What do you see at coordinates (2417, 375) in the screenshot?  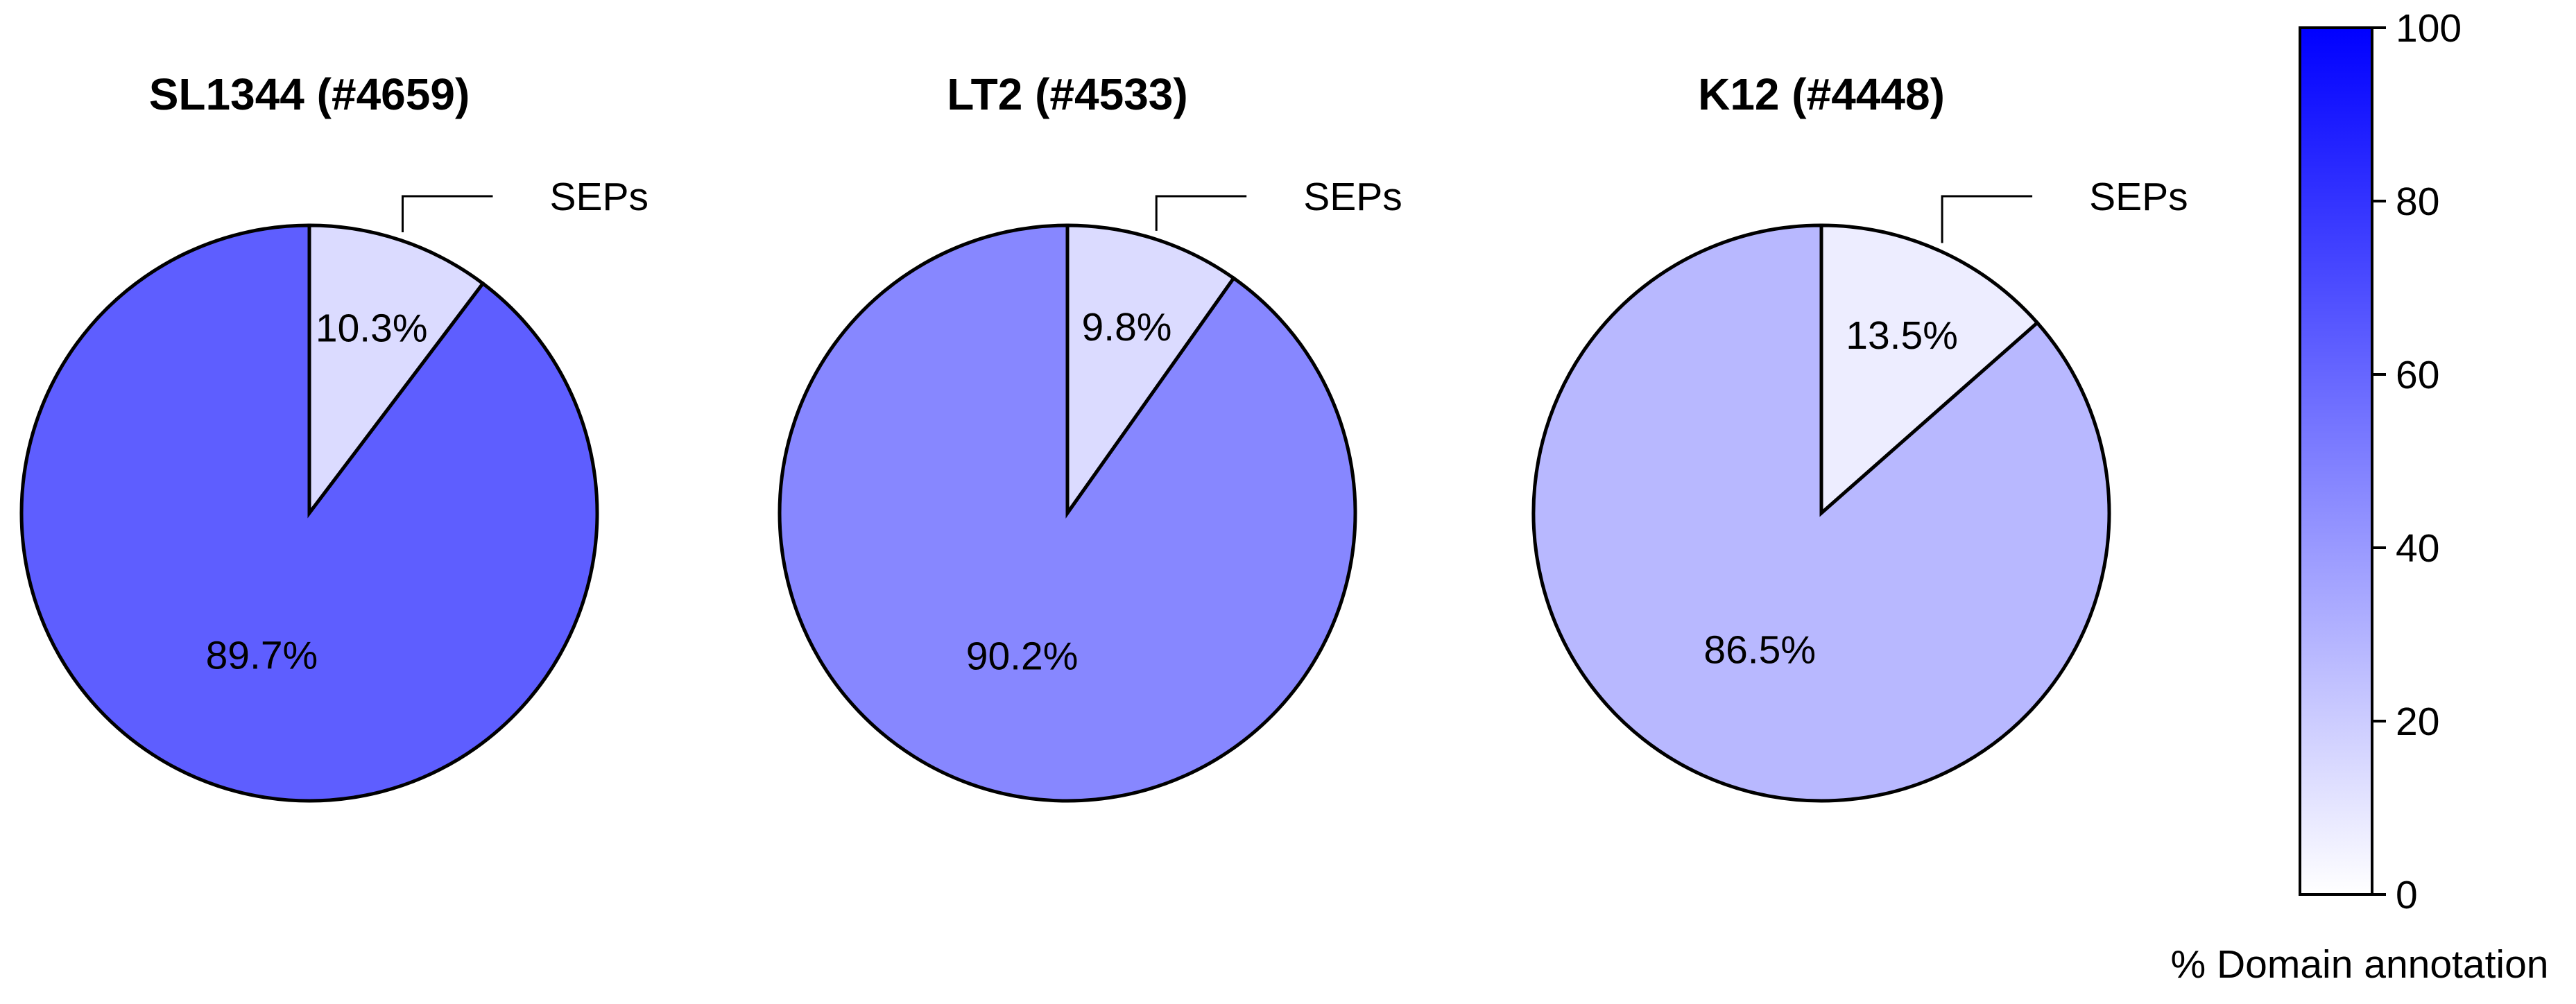 I see `colorbar-tick-label: 60` at bounding box center [2417, 375].